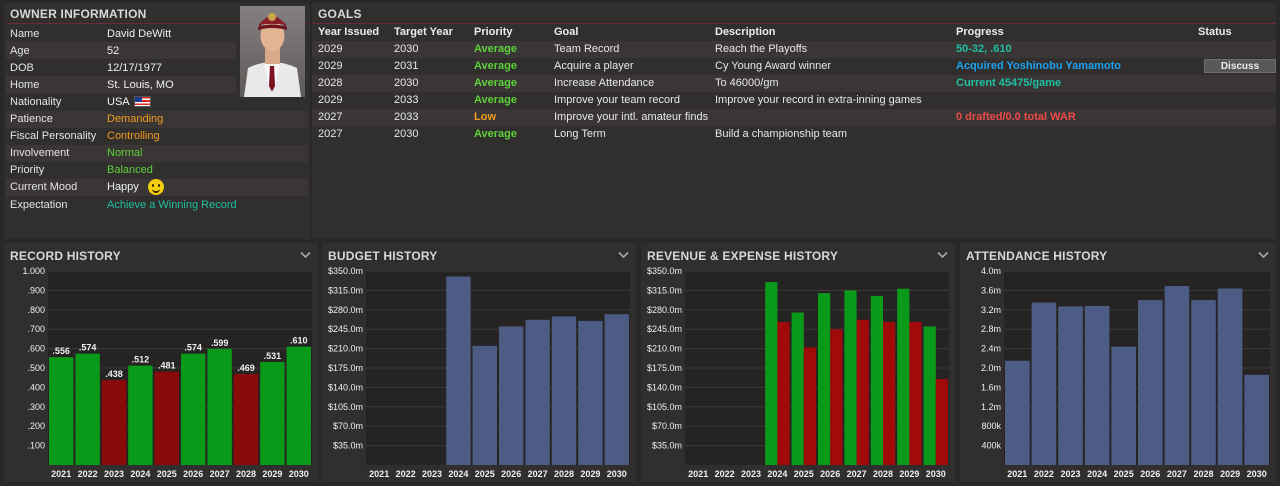  What do you see at coordinates (984, 49) in the screenshot?
I see `goal-progress: 50-32, .610` at bounding box center [984, 49].